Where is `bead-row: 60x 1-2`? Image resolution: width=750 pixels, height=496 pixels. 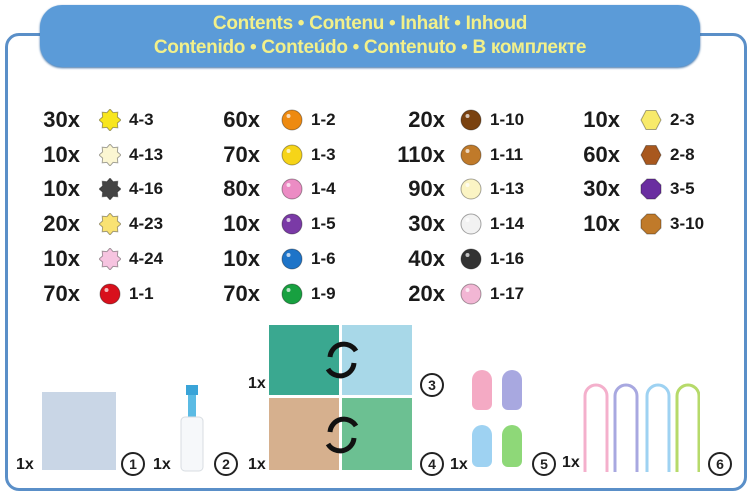
bead-row: 60x 1-2 is located at coordinates (375, 120).